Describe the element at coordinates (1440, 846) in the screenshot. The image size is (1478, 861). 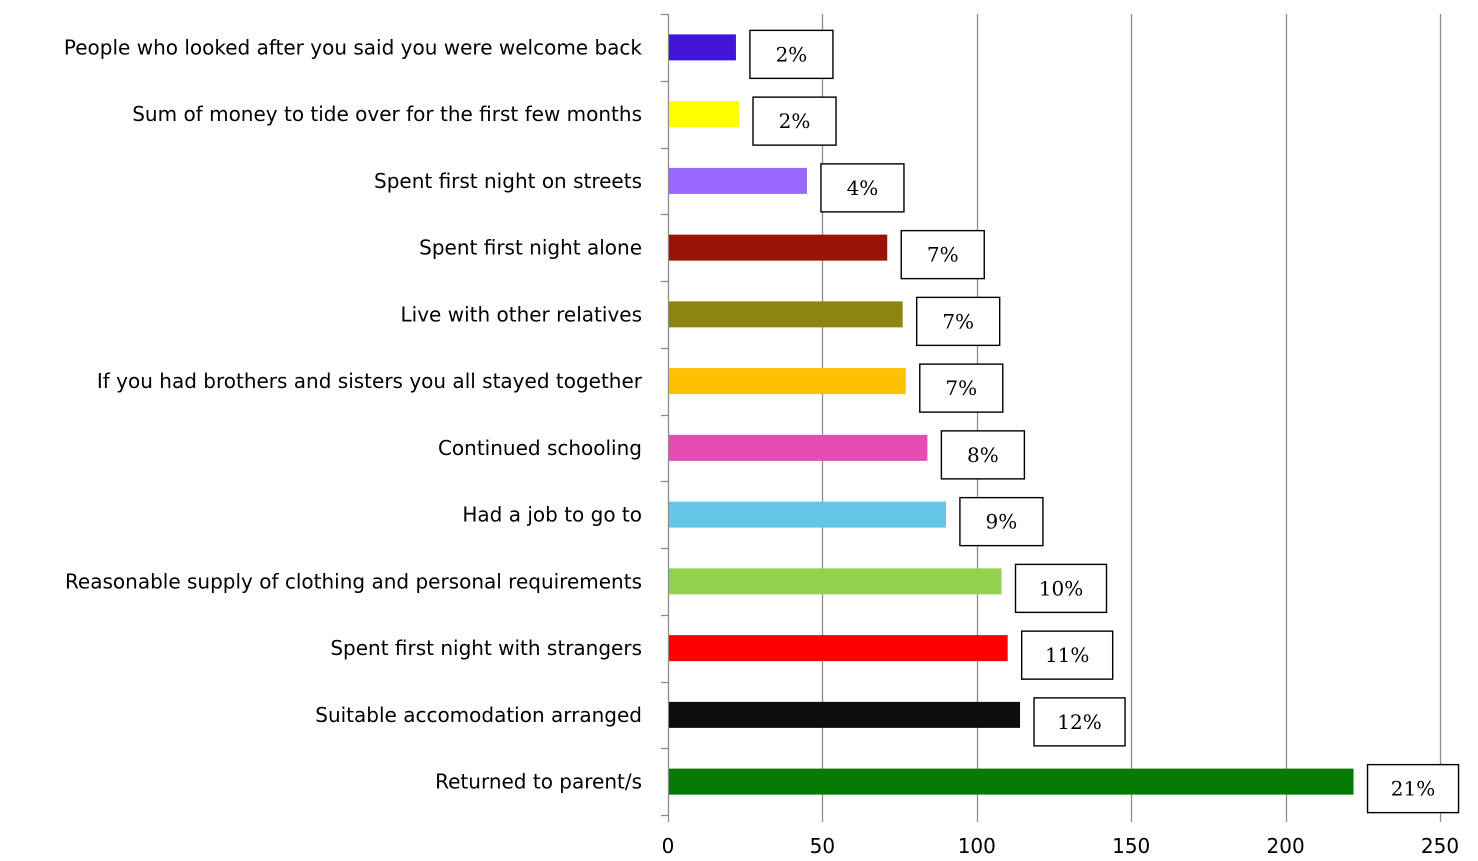
I see `x-tick-label-250: 250` at that location.